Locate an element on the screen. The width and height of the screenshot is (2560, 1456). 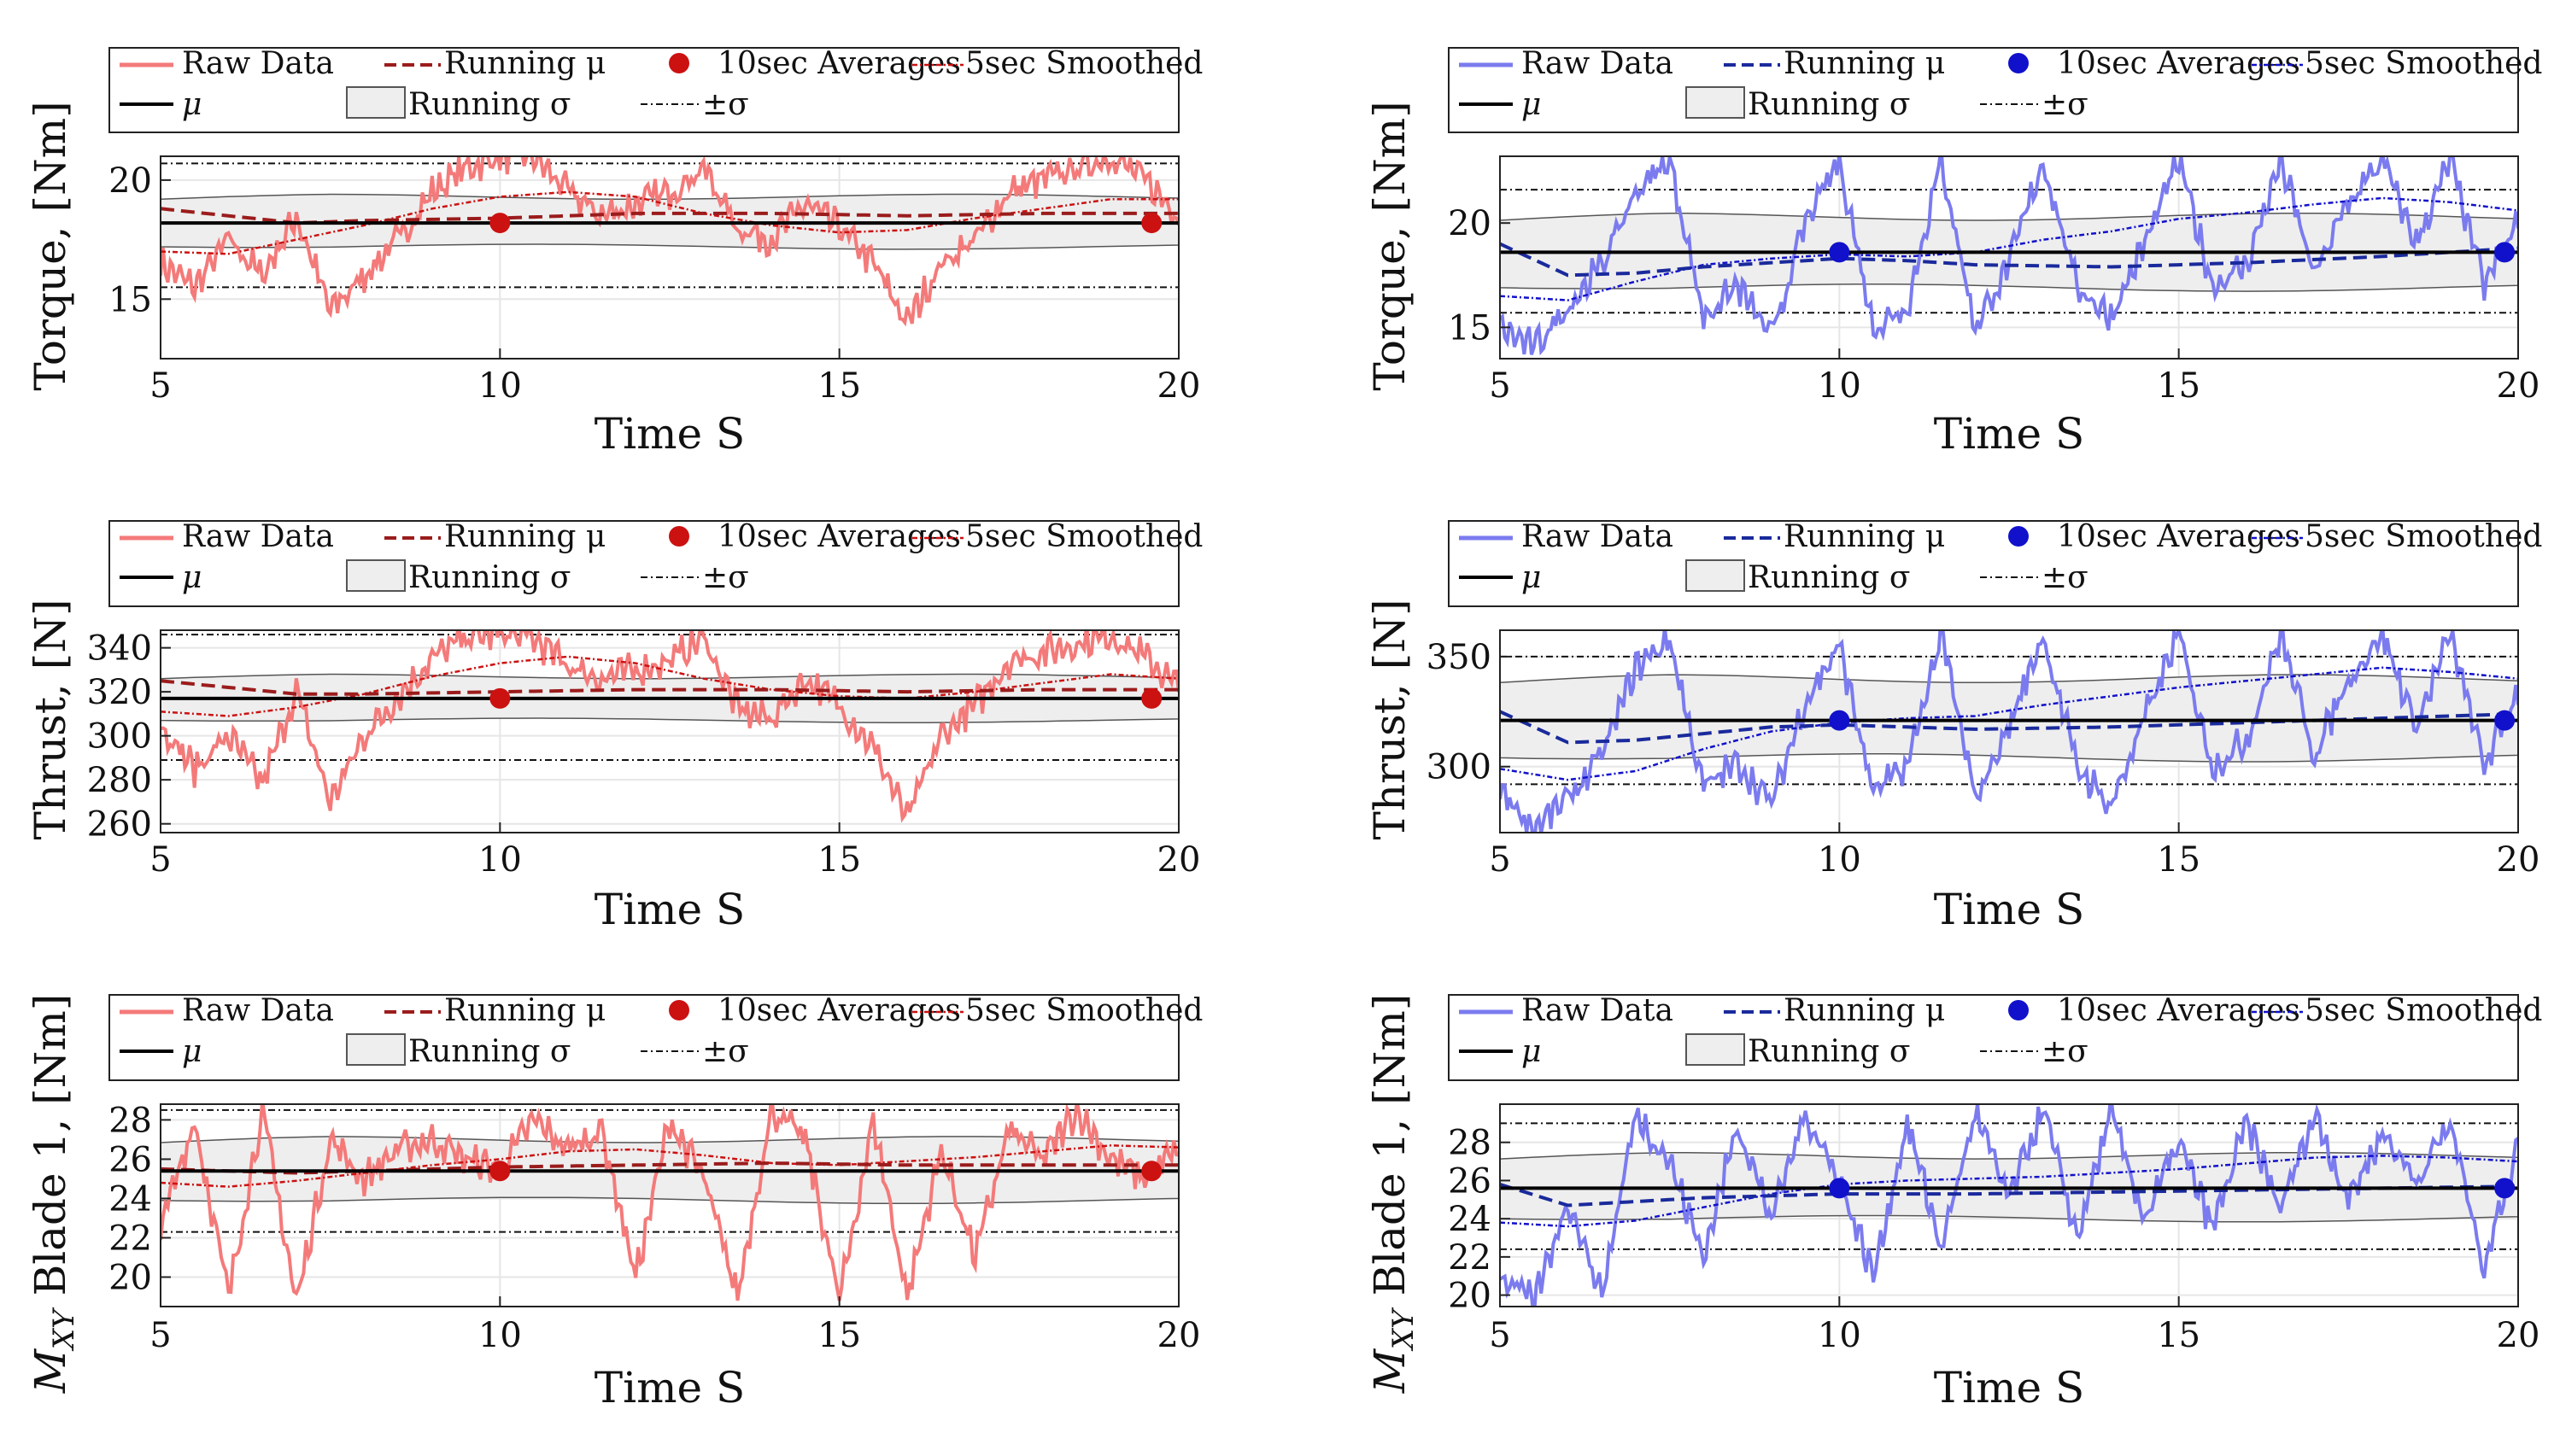
y-tick-label: 350 is located at coordinates (1458, 657).